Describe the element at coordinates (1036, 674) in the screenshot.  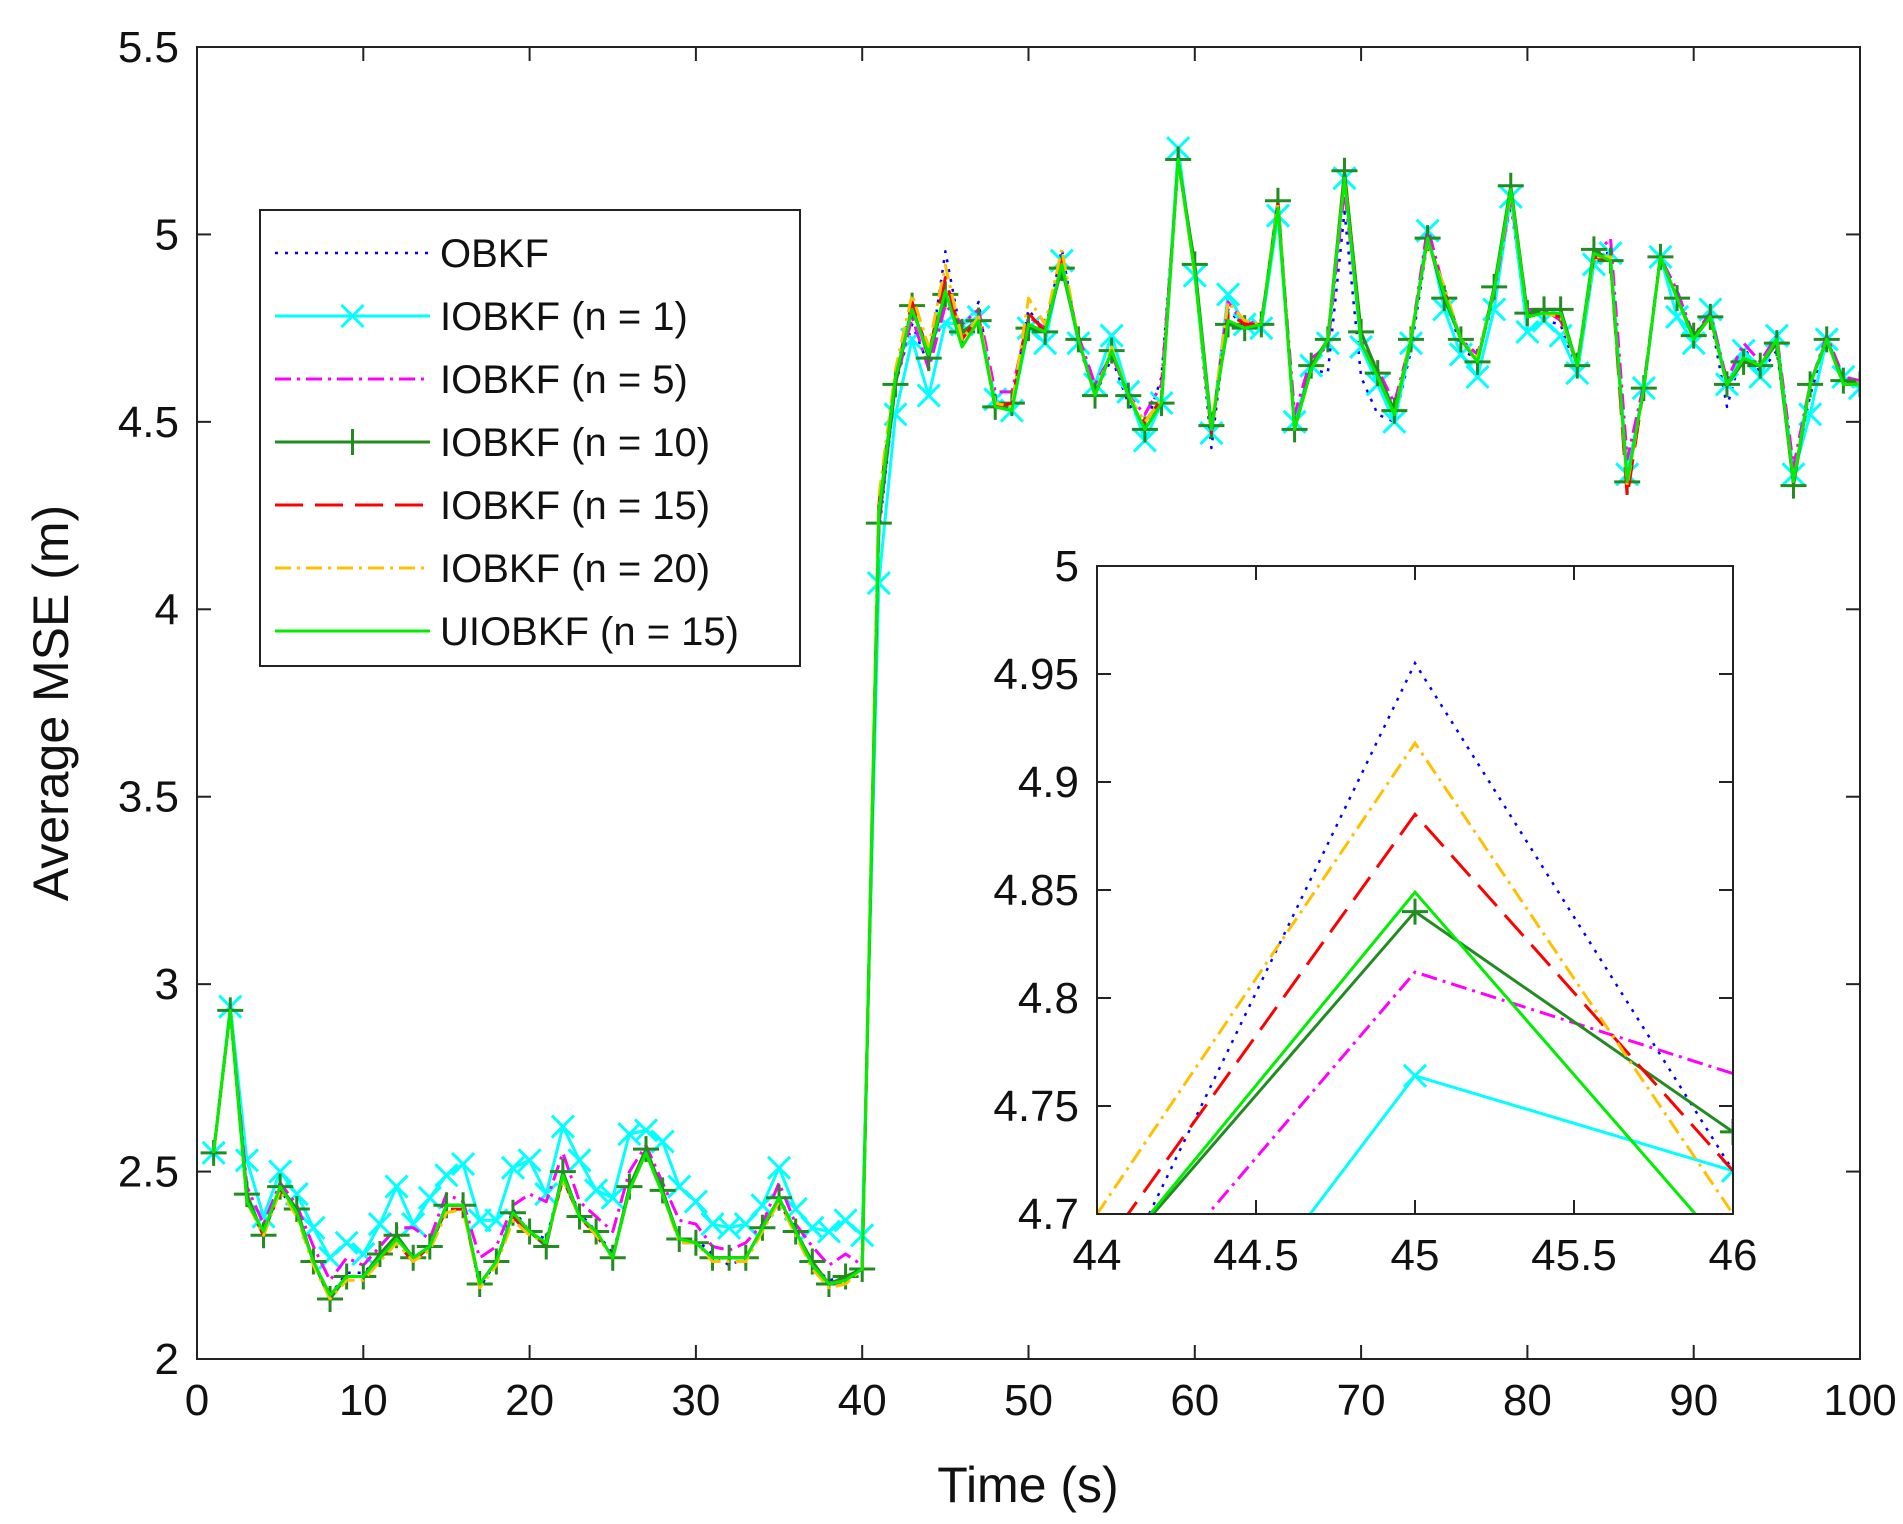
I see `inset-y-tick-label: 4.95` at that location.